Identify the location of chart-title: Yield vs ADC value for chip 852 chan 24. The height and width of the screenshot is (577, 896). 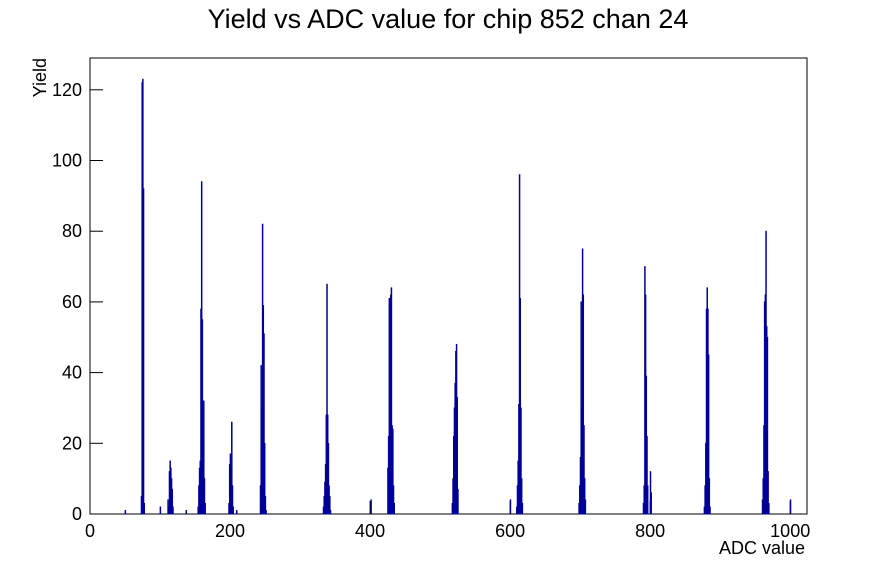
(448, 19).